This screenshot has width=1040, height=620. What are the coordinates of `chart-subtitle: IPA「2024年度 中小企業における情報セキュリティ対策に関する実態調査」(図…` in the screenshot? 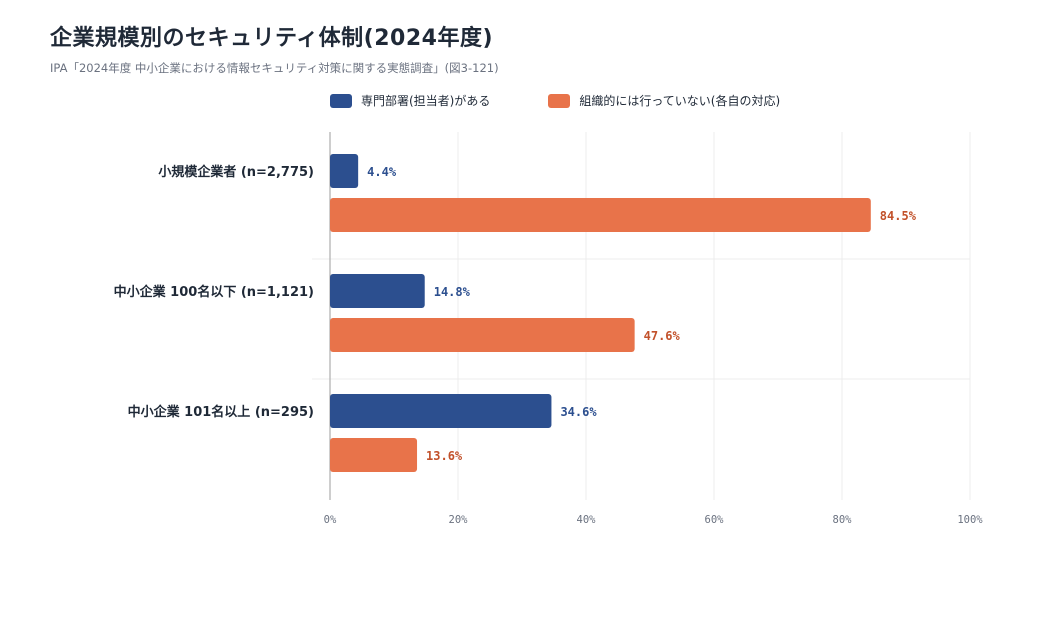 It's located at (274, 68).